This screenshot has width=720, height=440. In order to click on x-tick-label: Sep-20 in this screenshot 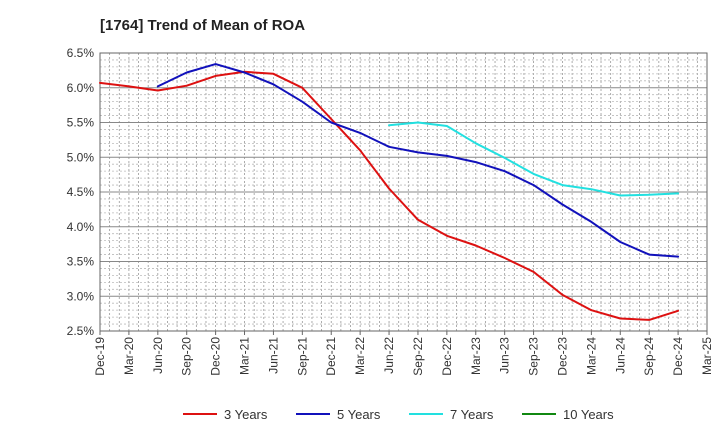, I will do `click(187, 356)`.